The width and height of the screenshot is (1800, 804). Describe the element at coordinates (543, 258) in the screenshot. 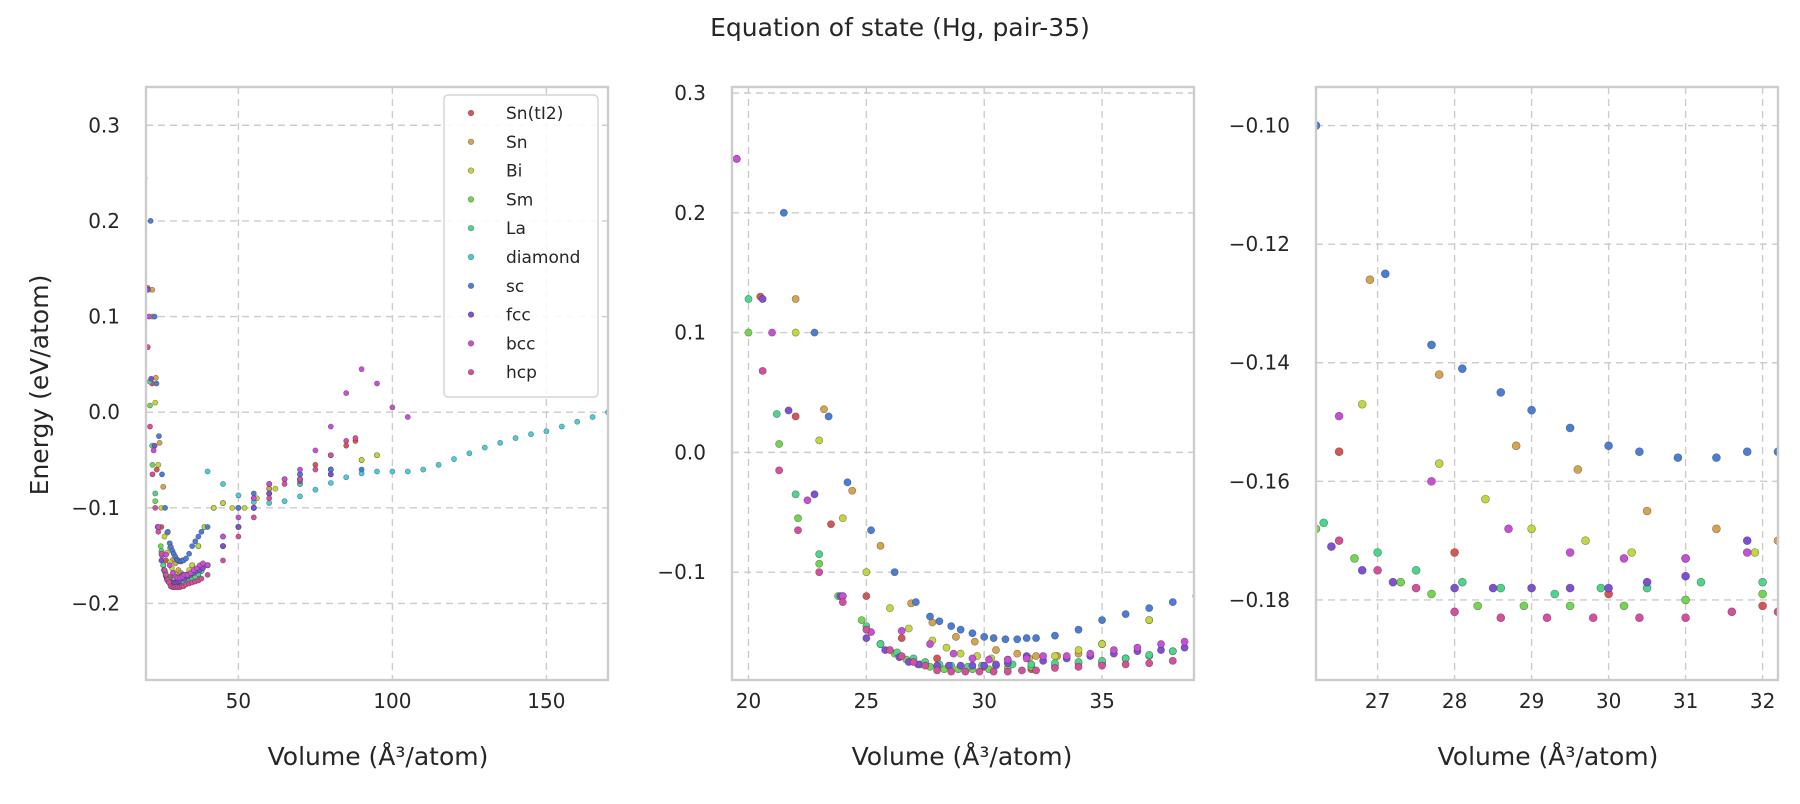

I see `legend-label: diamond` at that location.